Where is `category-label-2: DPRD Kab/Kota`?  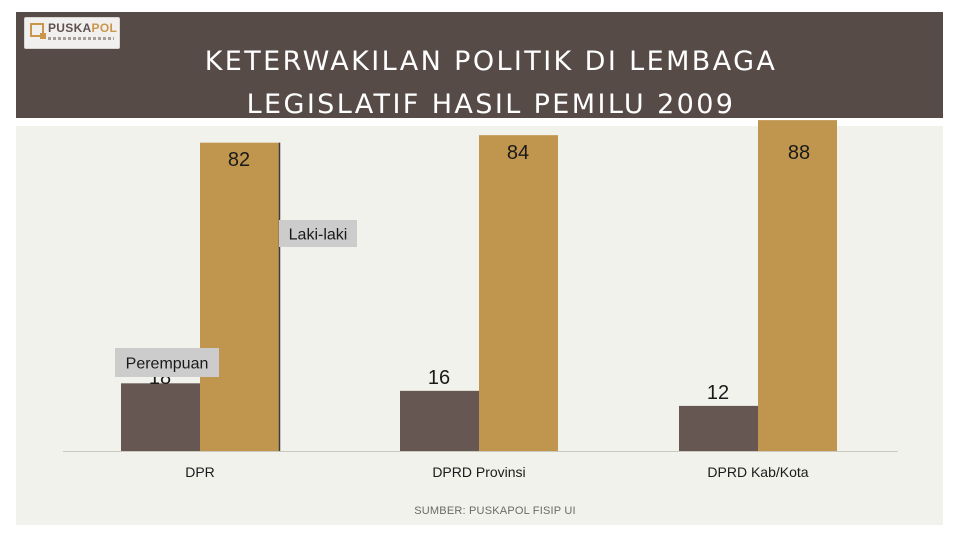 category-label-2: DPRD Kab/Kota is located at coordinates (757, 472).